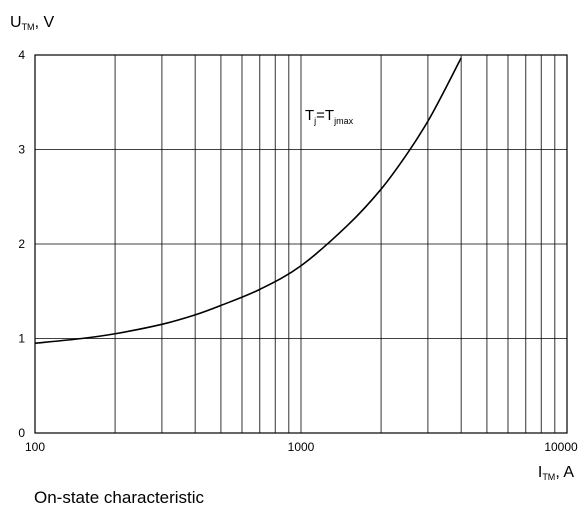 The width and height of the screenshot is (588, 510). I want to click on x-axis-label: ITM, A, so click(555, 473).